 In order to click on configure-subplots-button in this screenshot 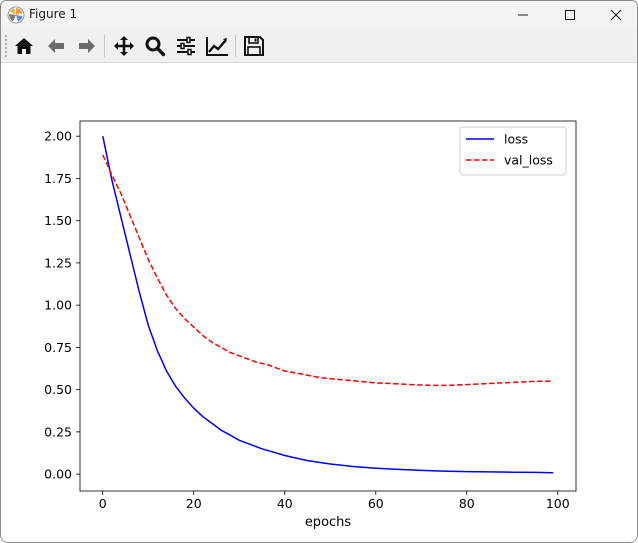, I will do `click(186, 46)`.